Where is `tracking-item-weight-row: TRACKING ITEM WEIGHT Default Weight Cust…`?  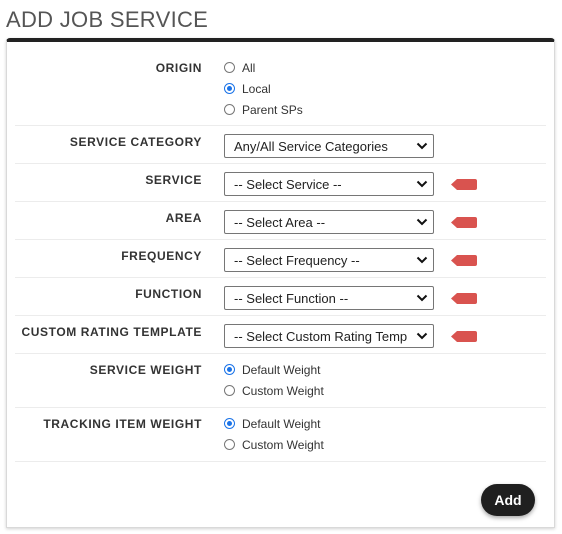
tracking-item-weight-row: TRACKING ITEM WEIGHT Default Weight Cust… is located at coordinates (280, 435).